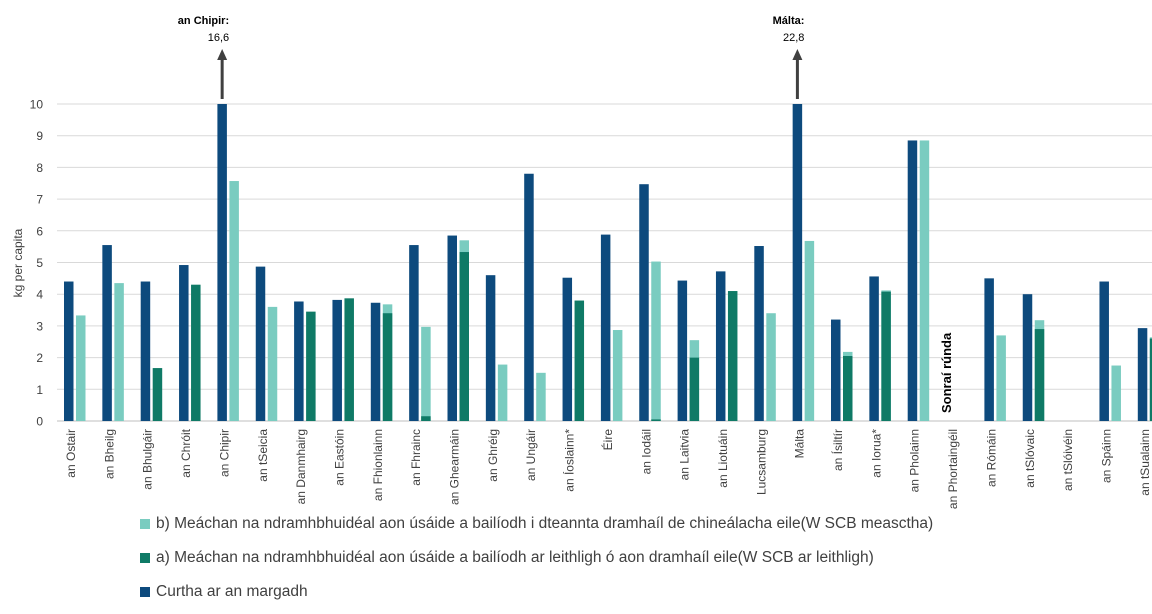 This screenshot has width=1152, height=614. Describe the element at coordinates (953, 469) in the screenshot. I see `x-tick-label: an Phortaingéil` at that location.